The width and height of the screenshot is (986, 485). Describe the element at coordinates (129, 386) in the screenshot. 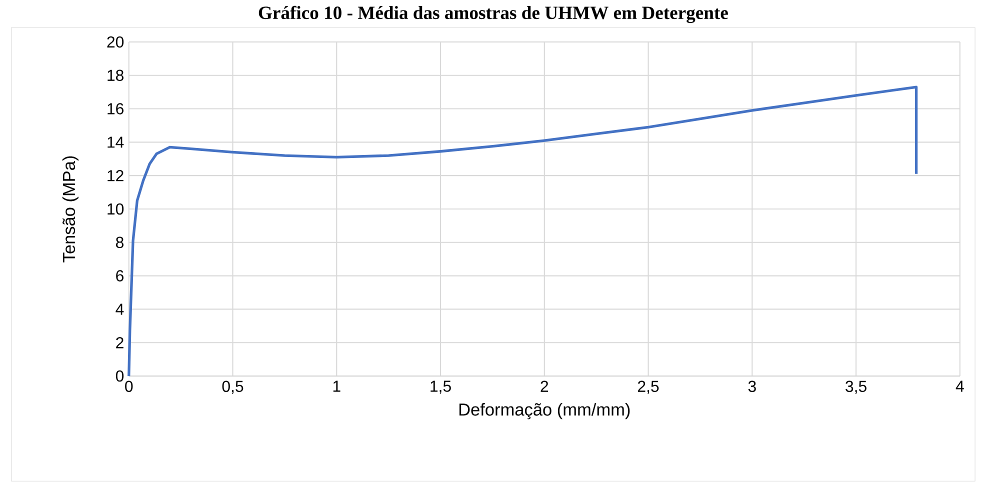

I see `x-tick-label: 0` at that location.